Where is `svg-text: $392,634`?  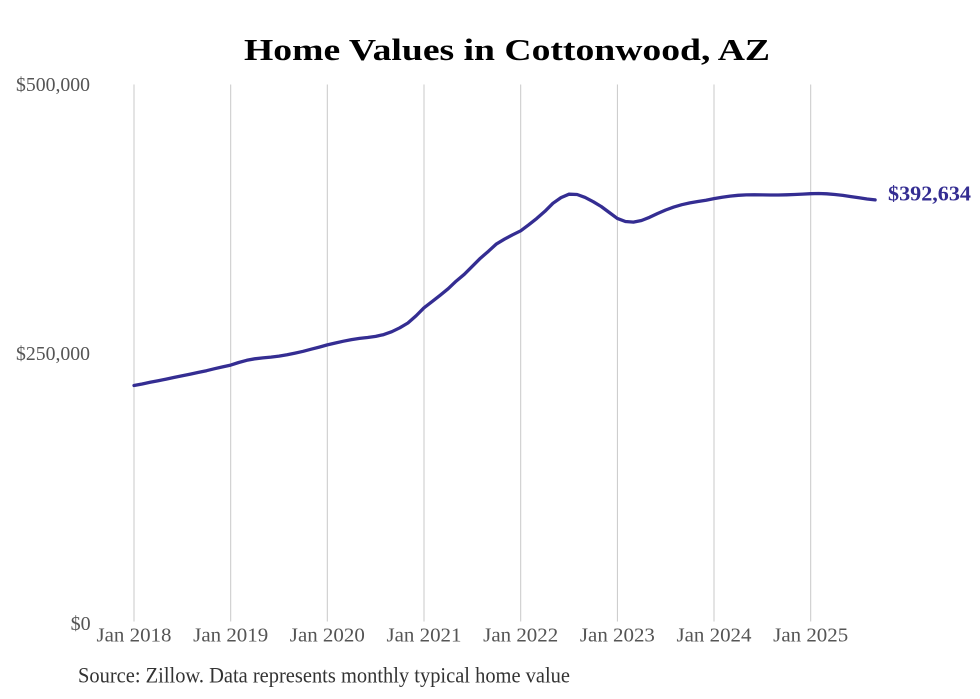 svg-text: $392,634 is located at coordinates (930, 194).